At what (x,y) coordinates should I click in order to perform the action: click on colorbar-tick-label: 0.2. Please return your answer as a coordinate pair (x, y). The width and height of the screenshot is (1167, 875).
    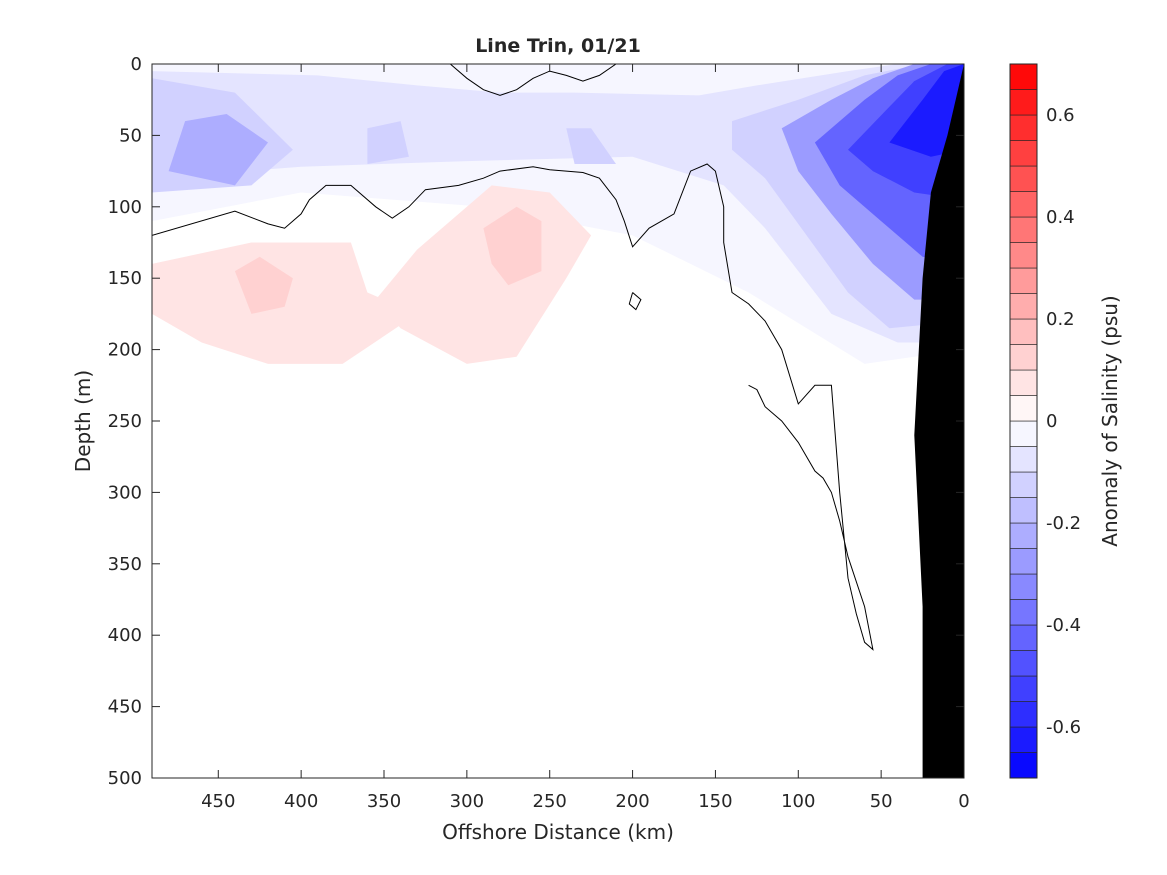
    Looking at the image, I should click on (1060, 319).